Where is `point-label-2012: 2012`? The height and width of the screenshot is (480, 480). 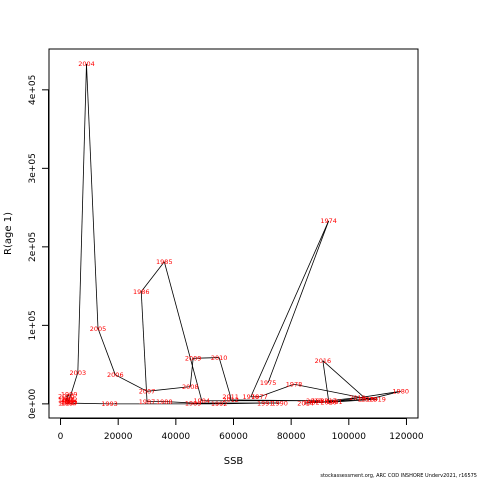
point-label-2012: 2012 is located at coordinates (230, 400).